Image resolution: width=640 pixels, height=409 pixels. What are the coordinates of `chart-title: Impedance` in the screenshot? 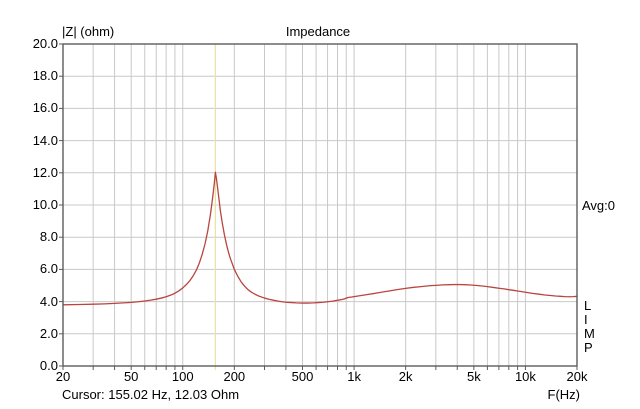 It's located at (318, 31).